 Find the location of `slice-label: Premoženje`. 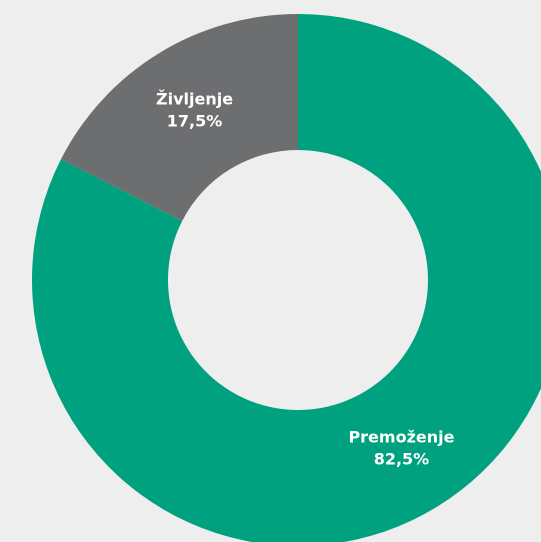

slice-label: Premoženje is located at coordinates (401, 436).